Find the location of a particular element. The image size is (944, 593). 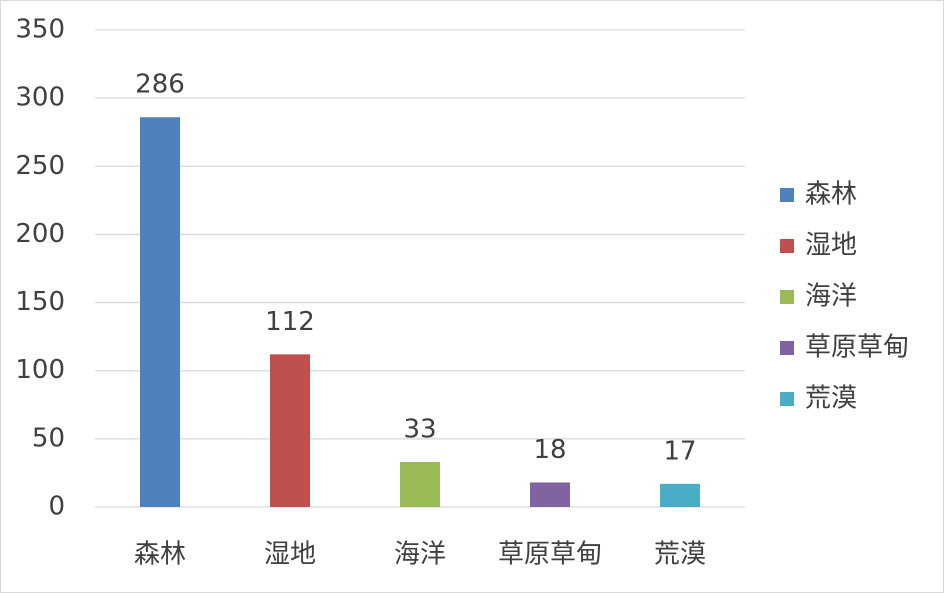

data-label: 112 is located at coordinates (290, 322).